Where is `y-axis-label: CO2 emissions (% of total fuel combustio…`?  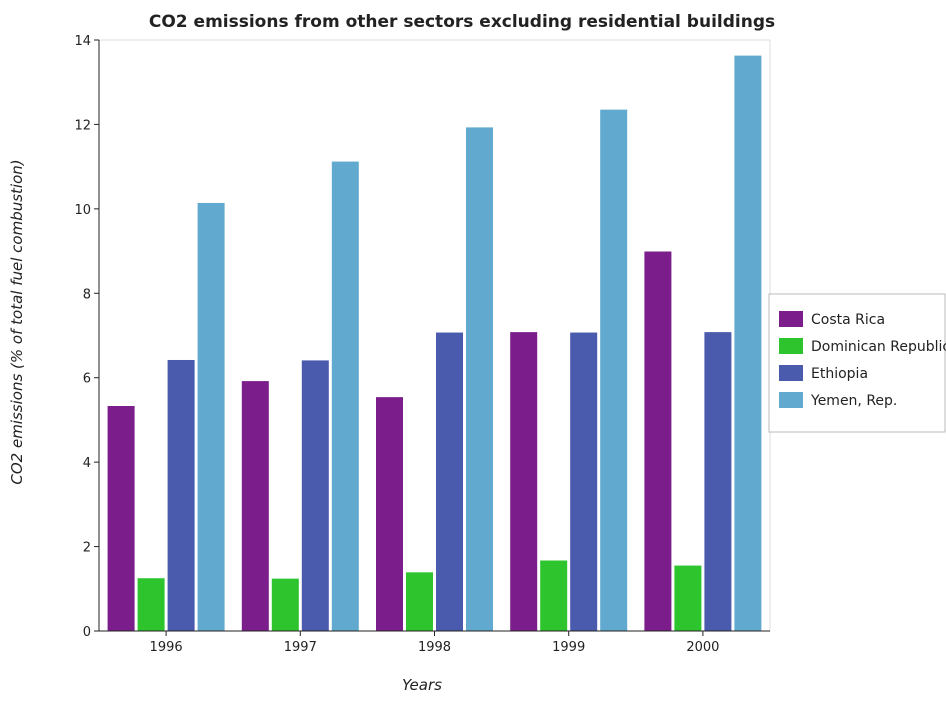 y-axis-label: CO2 emissions (% of total fuel combustio… is located at coordinates (17, 321).